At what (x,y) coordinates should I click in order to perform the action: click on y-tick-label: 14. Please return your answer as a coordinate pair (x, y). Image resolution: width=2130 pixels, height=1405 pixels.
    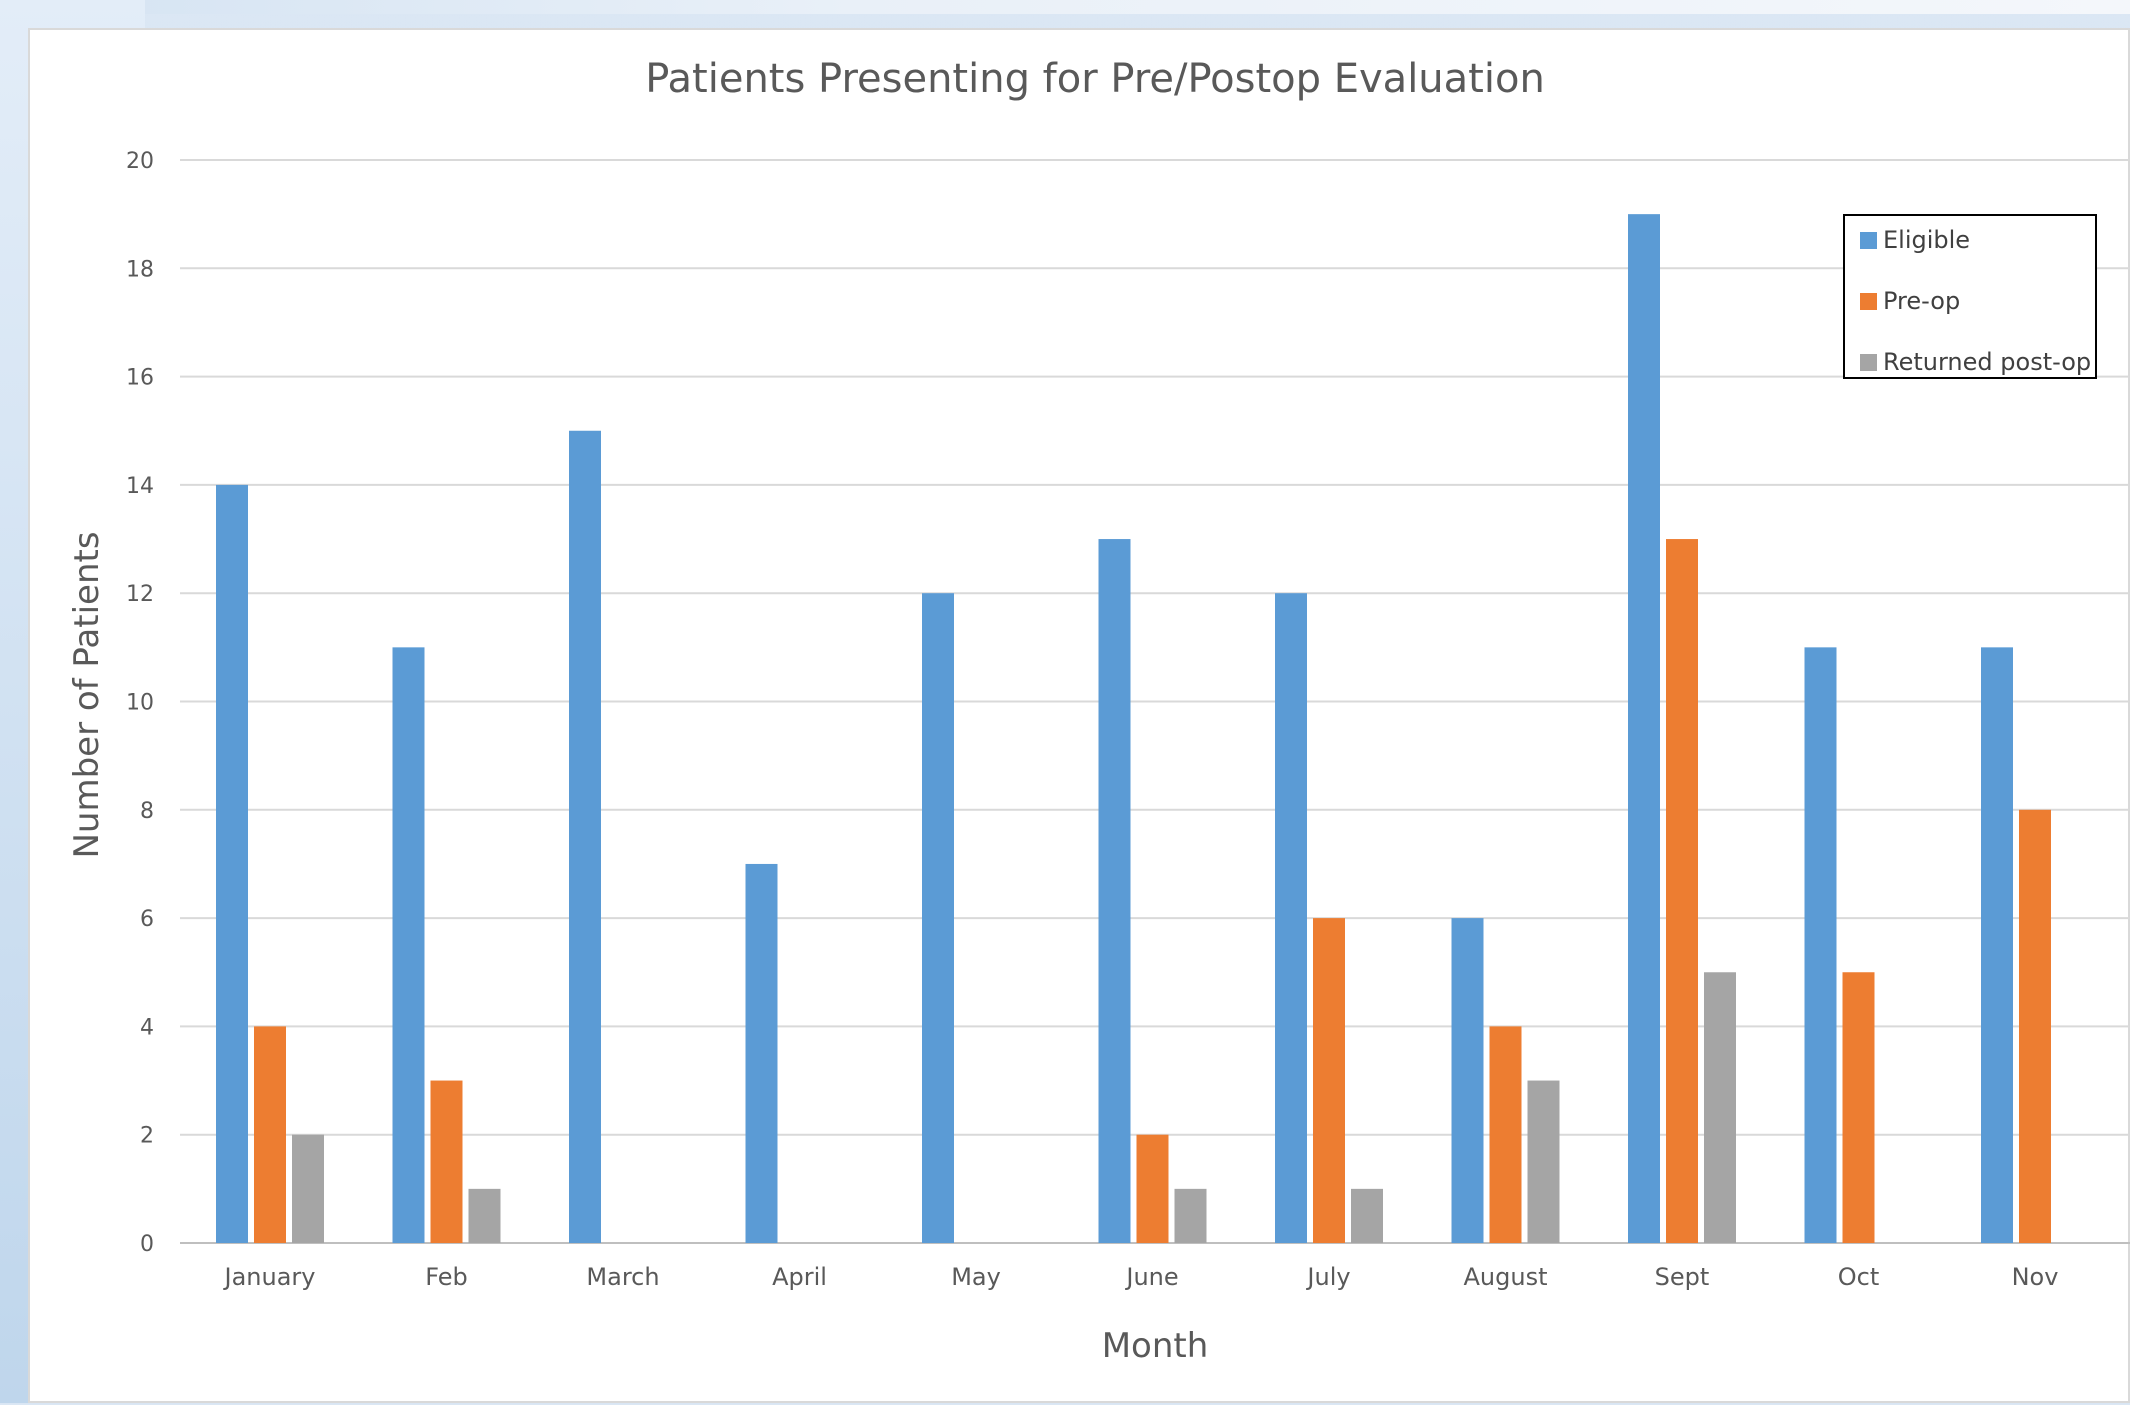
    Looking at the image, I should click on (140, 486).